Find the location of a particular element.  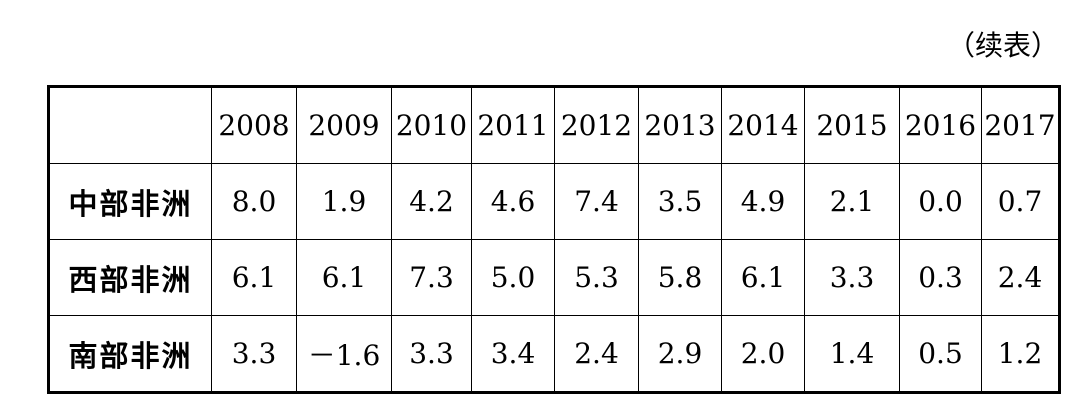

growth-value: 5.3 is located at coordinates (596, 277).